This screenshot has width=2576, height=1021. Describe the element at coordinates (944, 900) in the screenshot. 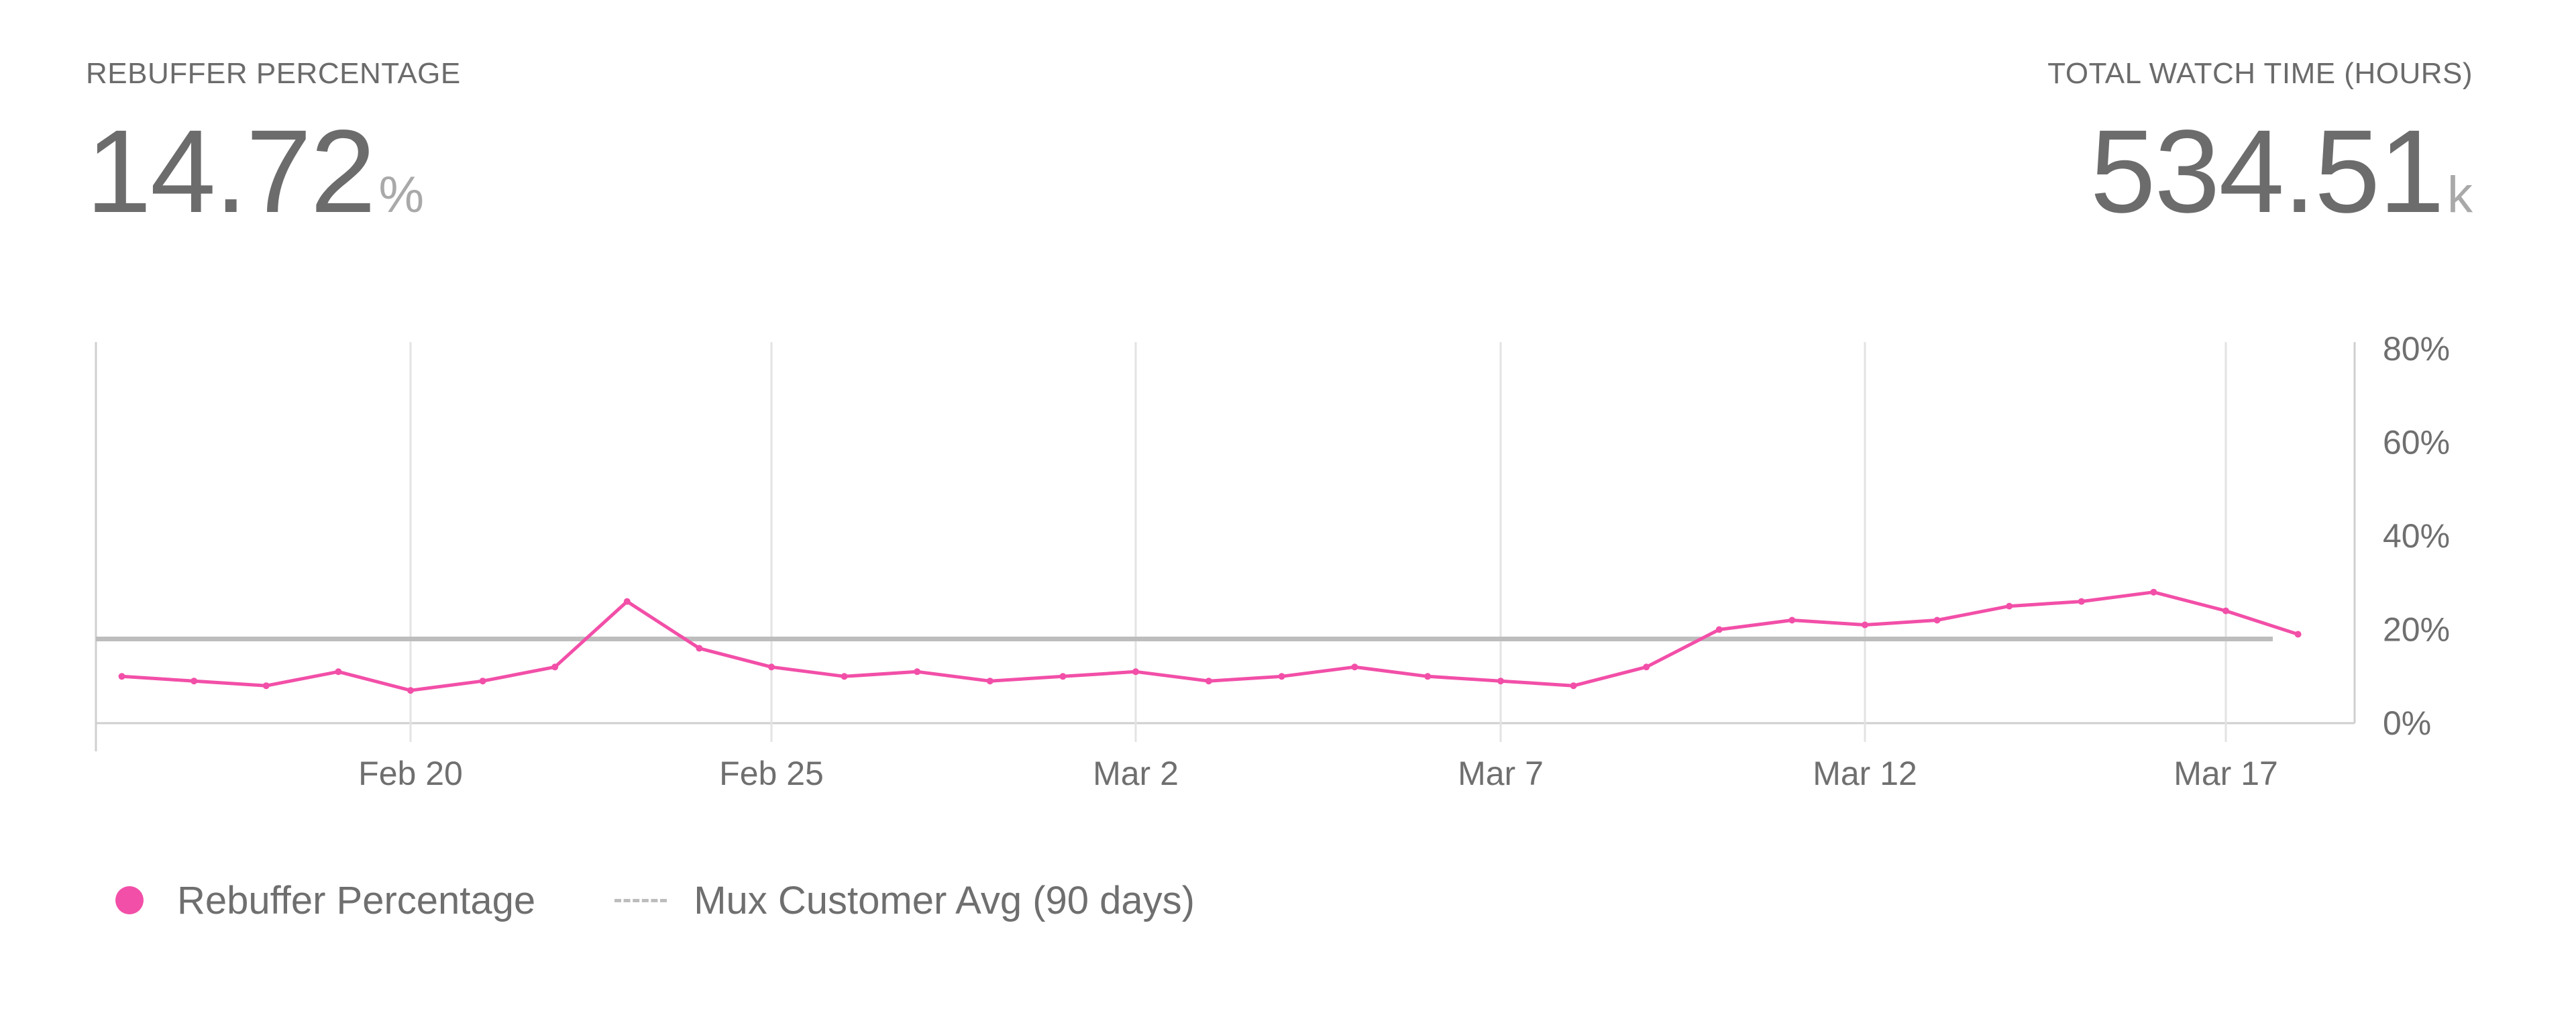

I see `legend-customer-avg-label: Mux Customer Avg (90 days)` at that location.